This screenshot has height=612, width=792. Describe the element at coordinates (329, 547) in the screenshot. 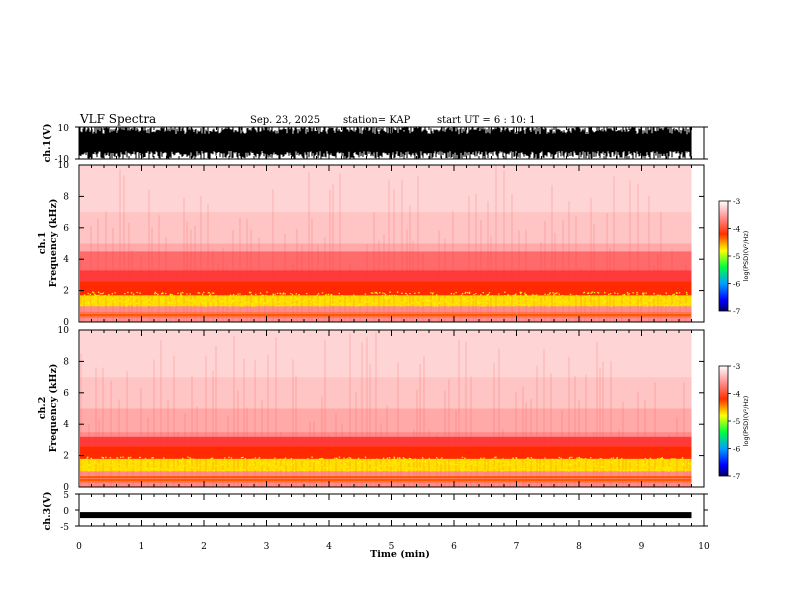

I see `time-tick-label: 4` at that location.